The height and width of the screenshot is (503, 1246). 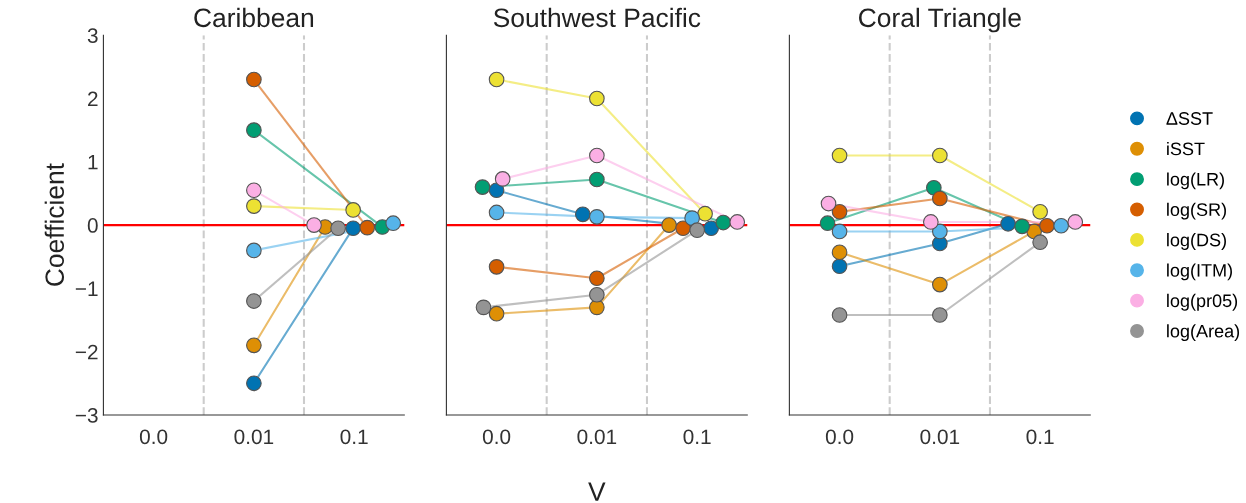 What do you see at coordinates (86, 288) in the screenshot?
I see `y-tick-label: −1` at bounding box center [86, 288].